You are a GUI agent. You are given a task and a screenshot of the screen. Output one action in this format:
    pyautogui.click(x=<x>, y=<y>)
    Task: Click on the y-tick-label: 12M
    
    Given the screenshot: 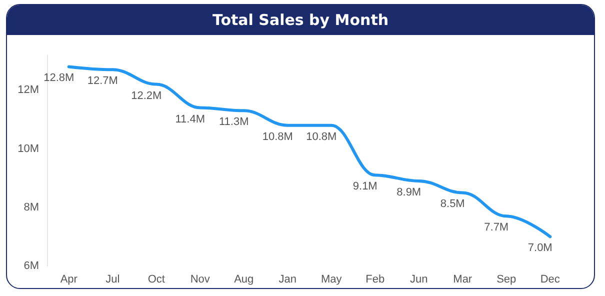 What is the action you would take?
    pyautogui.click(x=28, y=90)
    